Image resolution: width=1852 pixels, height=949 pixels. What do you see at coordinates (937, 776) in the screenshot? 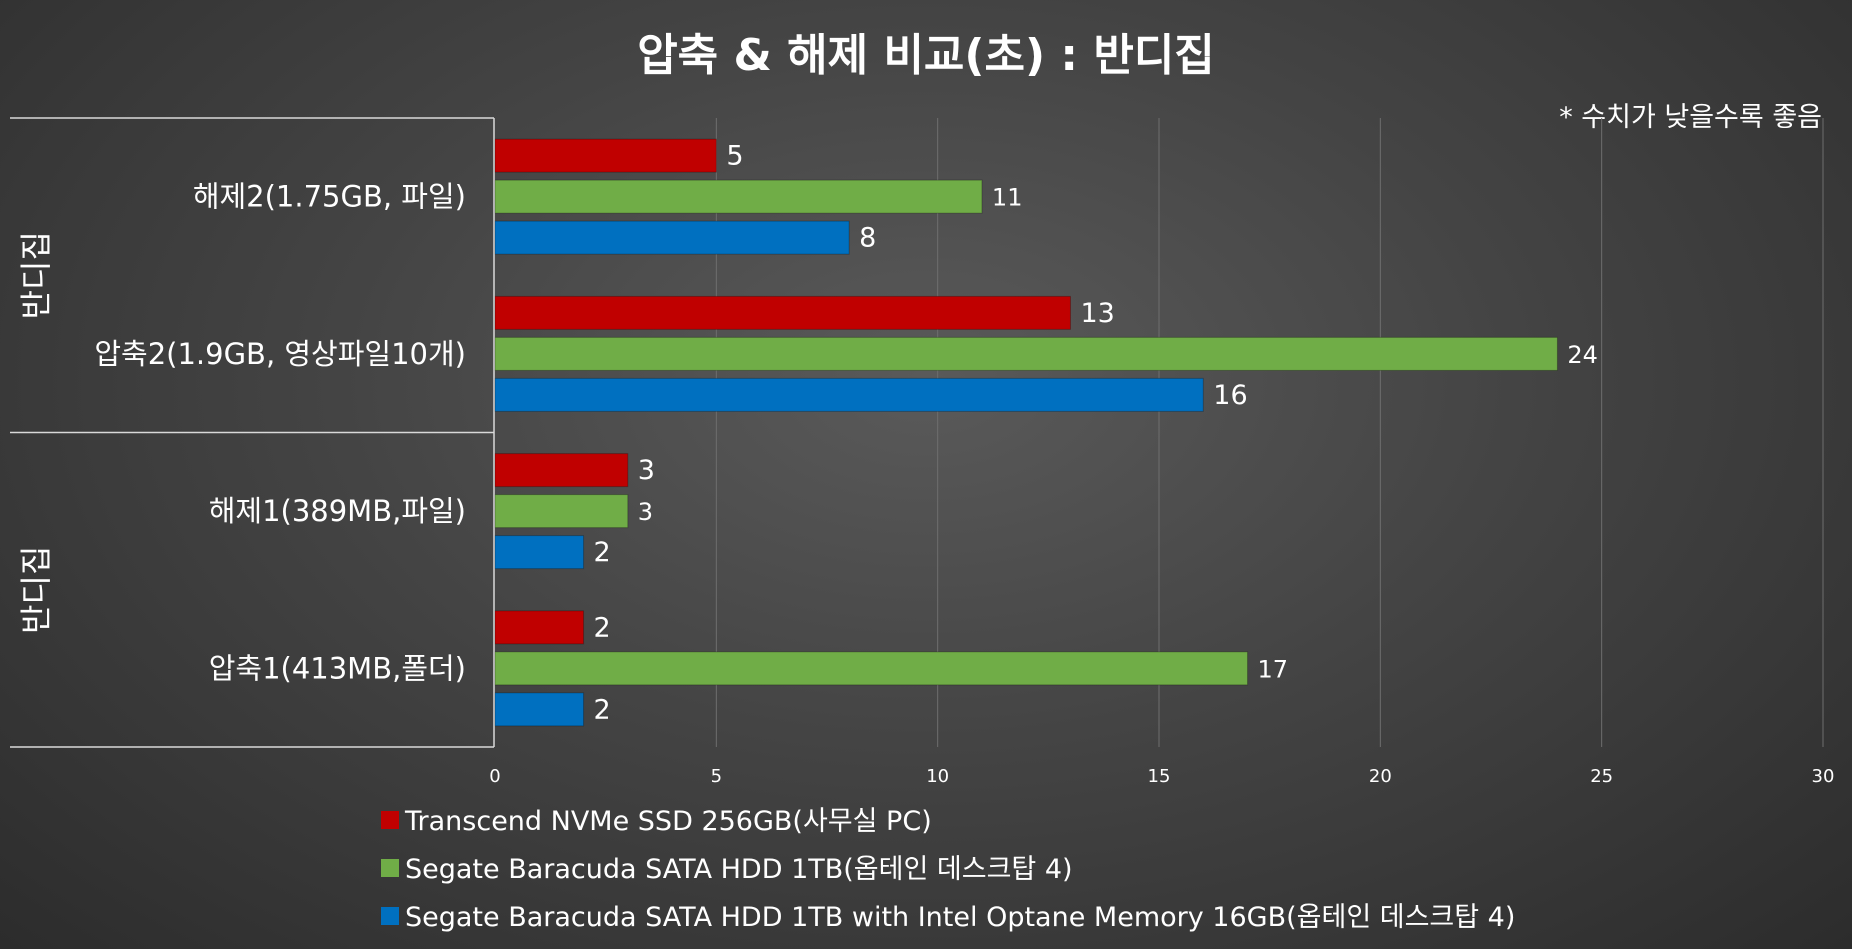
I see `x-tick-label: 10` at bounding box center [937, 776].